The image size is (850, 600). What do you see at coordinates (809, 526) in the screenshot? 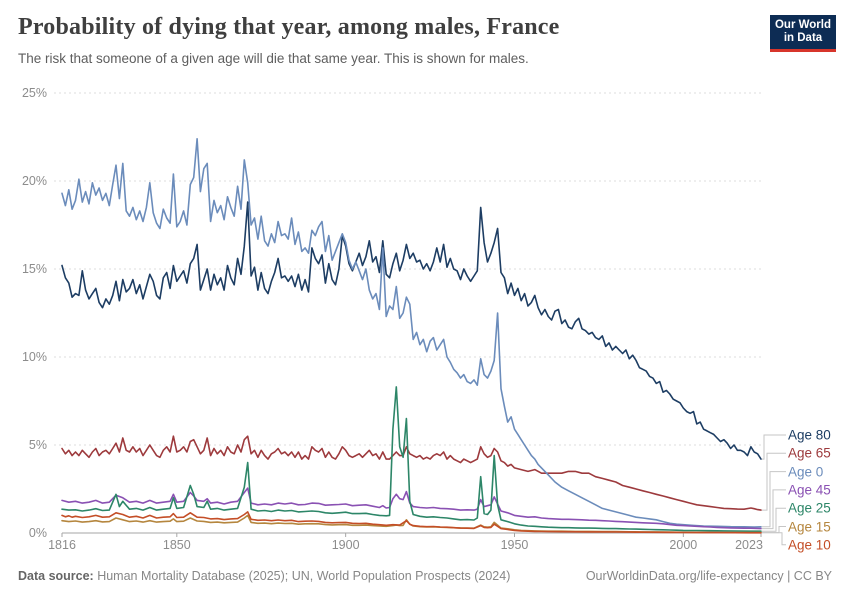
I see `legend-item-age-15: Age 15` at bounding box center [809, 526].